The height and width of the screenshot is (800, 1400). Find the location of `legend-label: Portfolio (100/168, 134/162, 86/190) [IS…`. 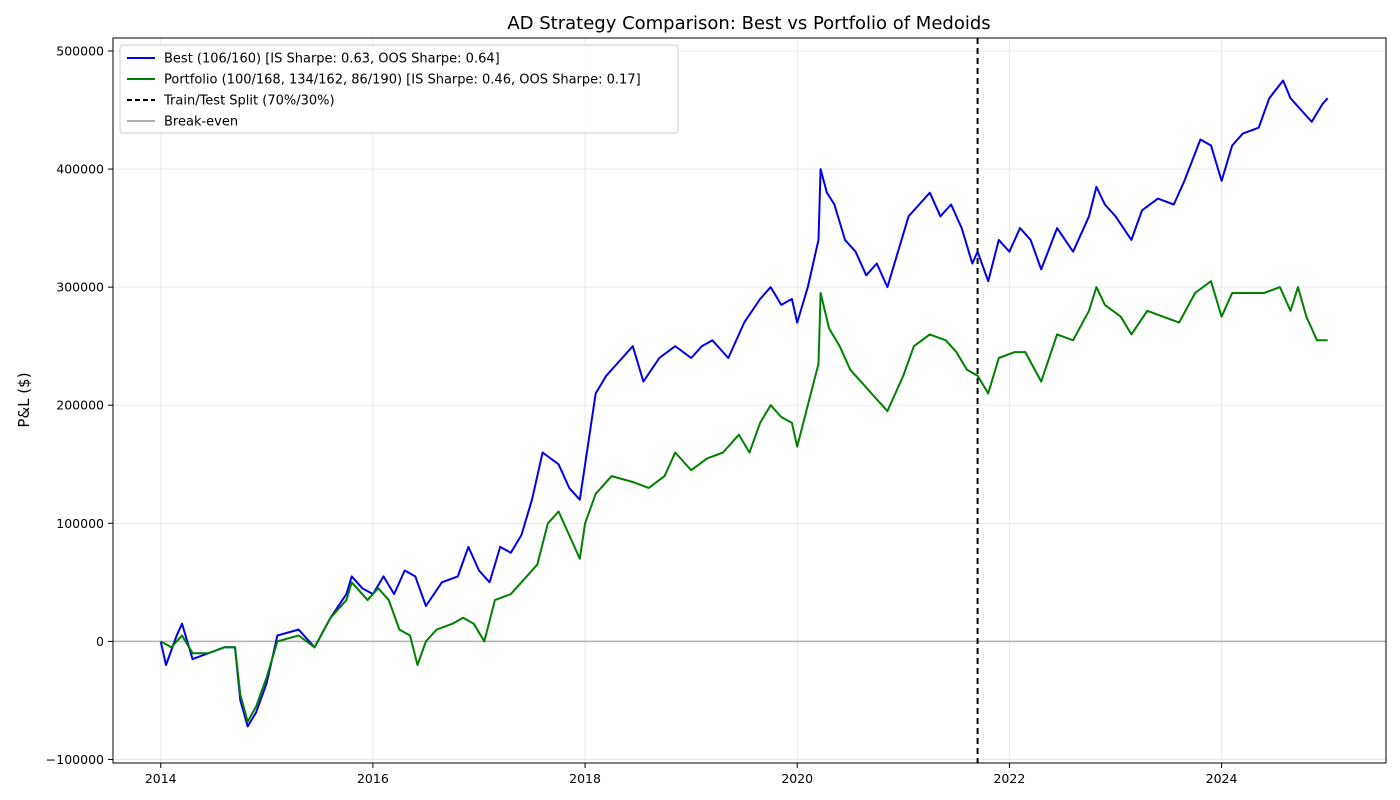

legend-label: Portfolio (100/168, 134/162, 86/190) [IS… is located at coordinates (402, 80).